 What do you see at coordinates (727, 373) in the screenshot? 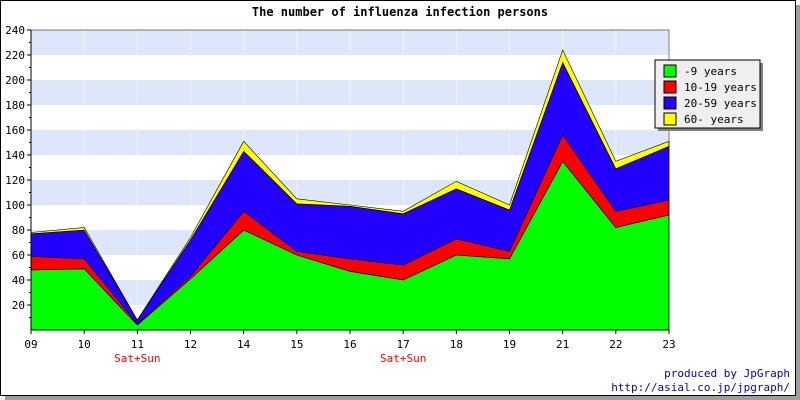
I see `footer-credit: produced by JpGraph` at bounding box center [727, 373].